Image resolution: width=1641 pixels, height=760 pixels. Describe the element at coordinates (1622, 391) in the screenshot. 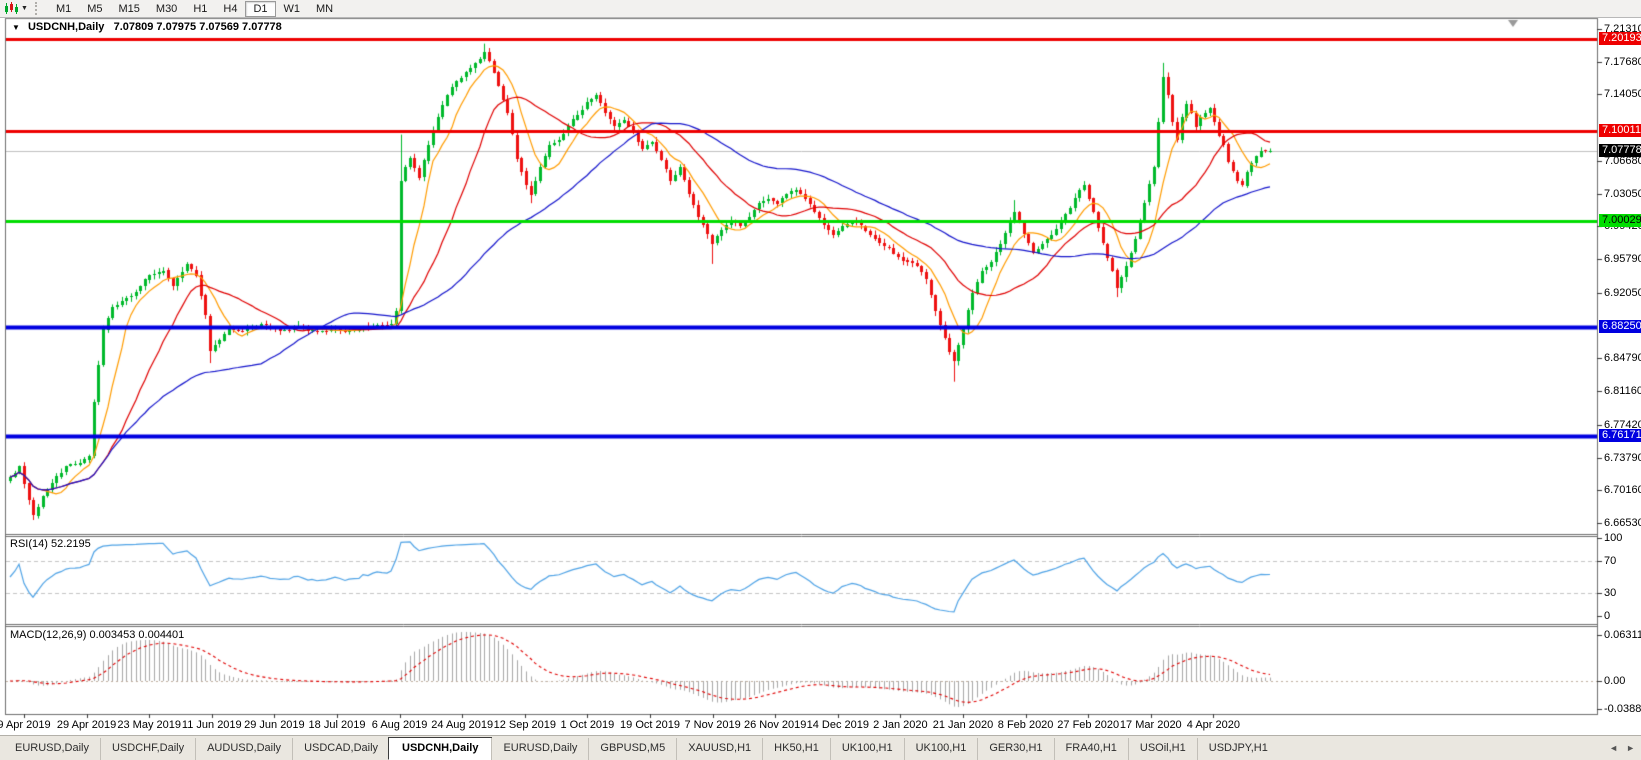

I see `price-tick-label: 6.81160` at that location.